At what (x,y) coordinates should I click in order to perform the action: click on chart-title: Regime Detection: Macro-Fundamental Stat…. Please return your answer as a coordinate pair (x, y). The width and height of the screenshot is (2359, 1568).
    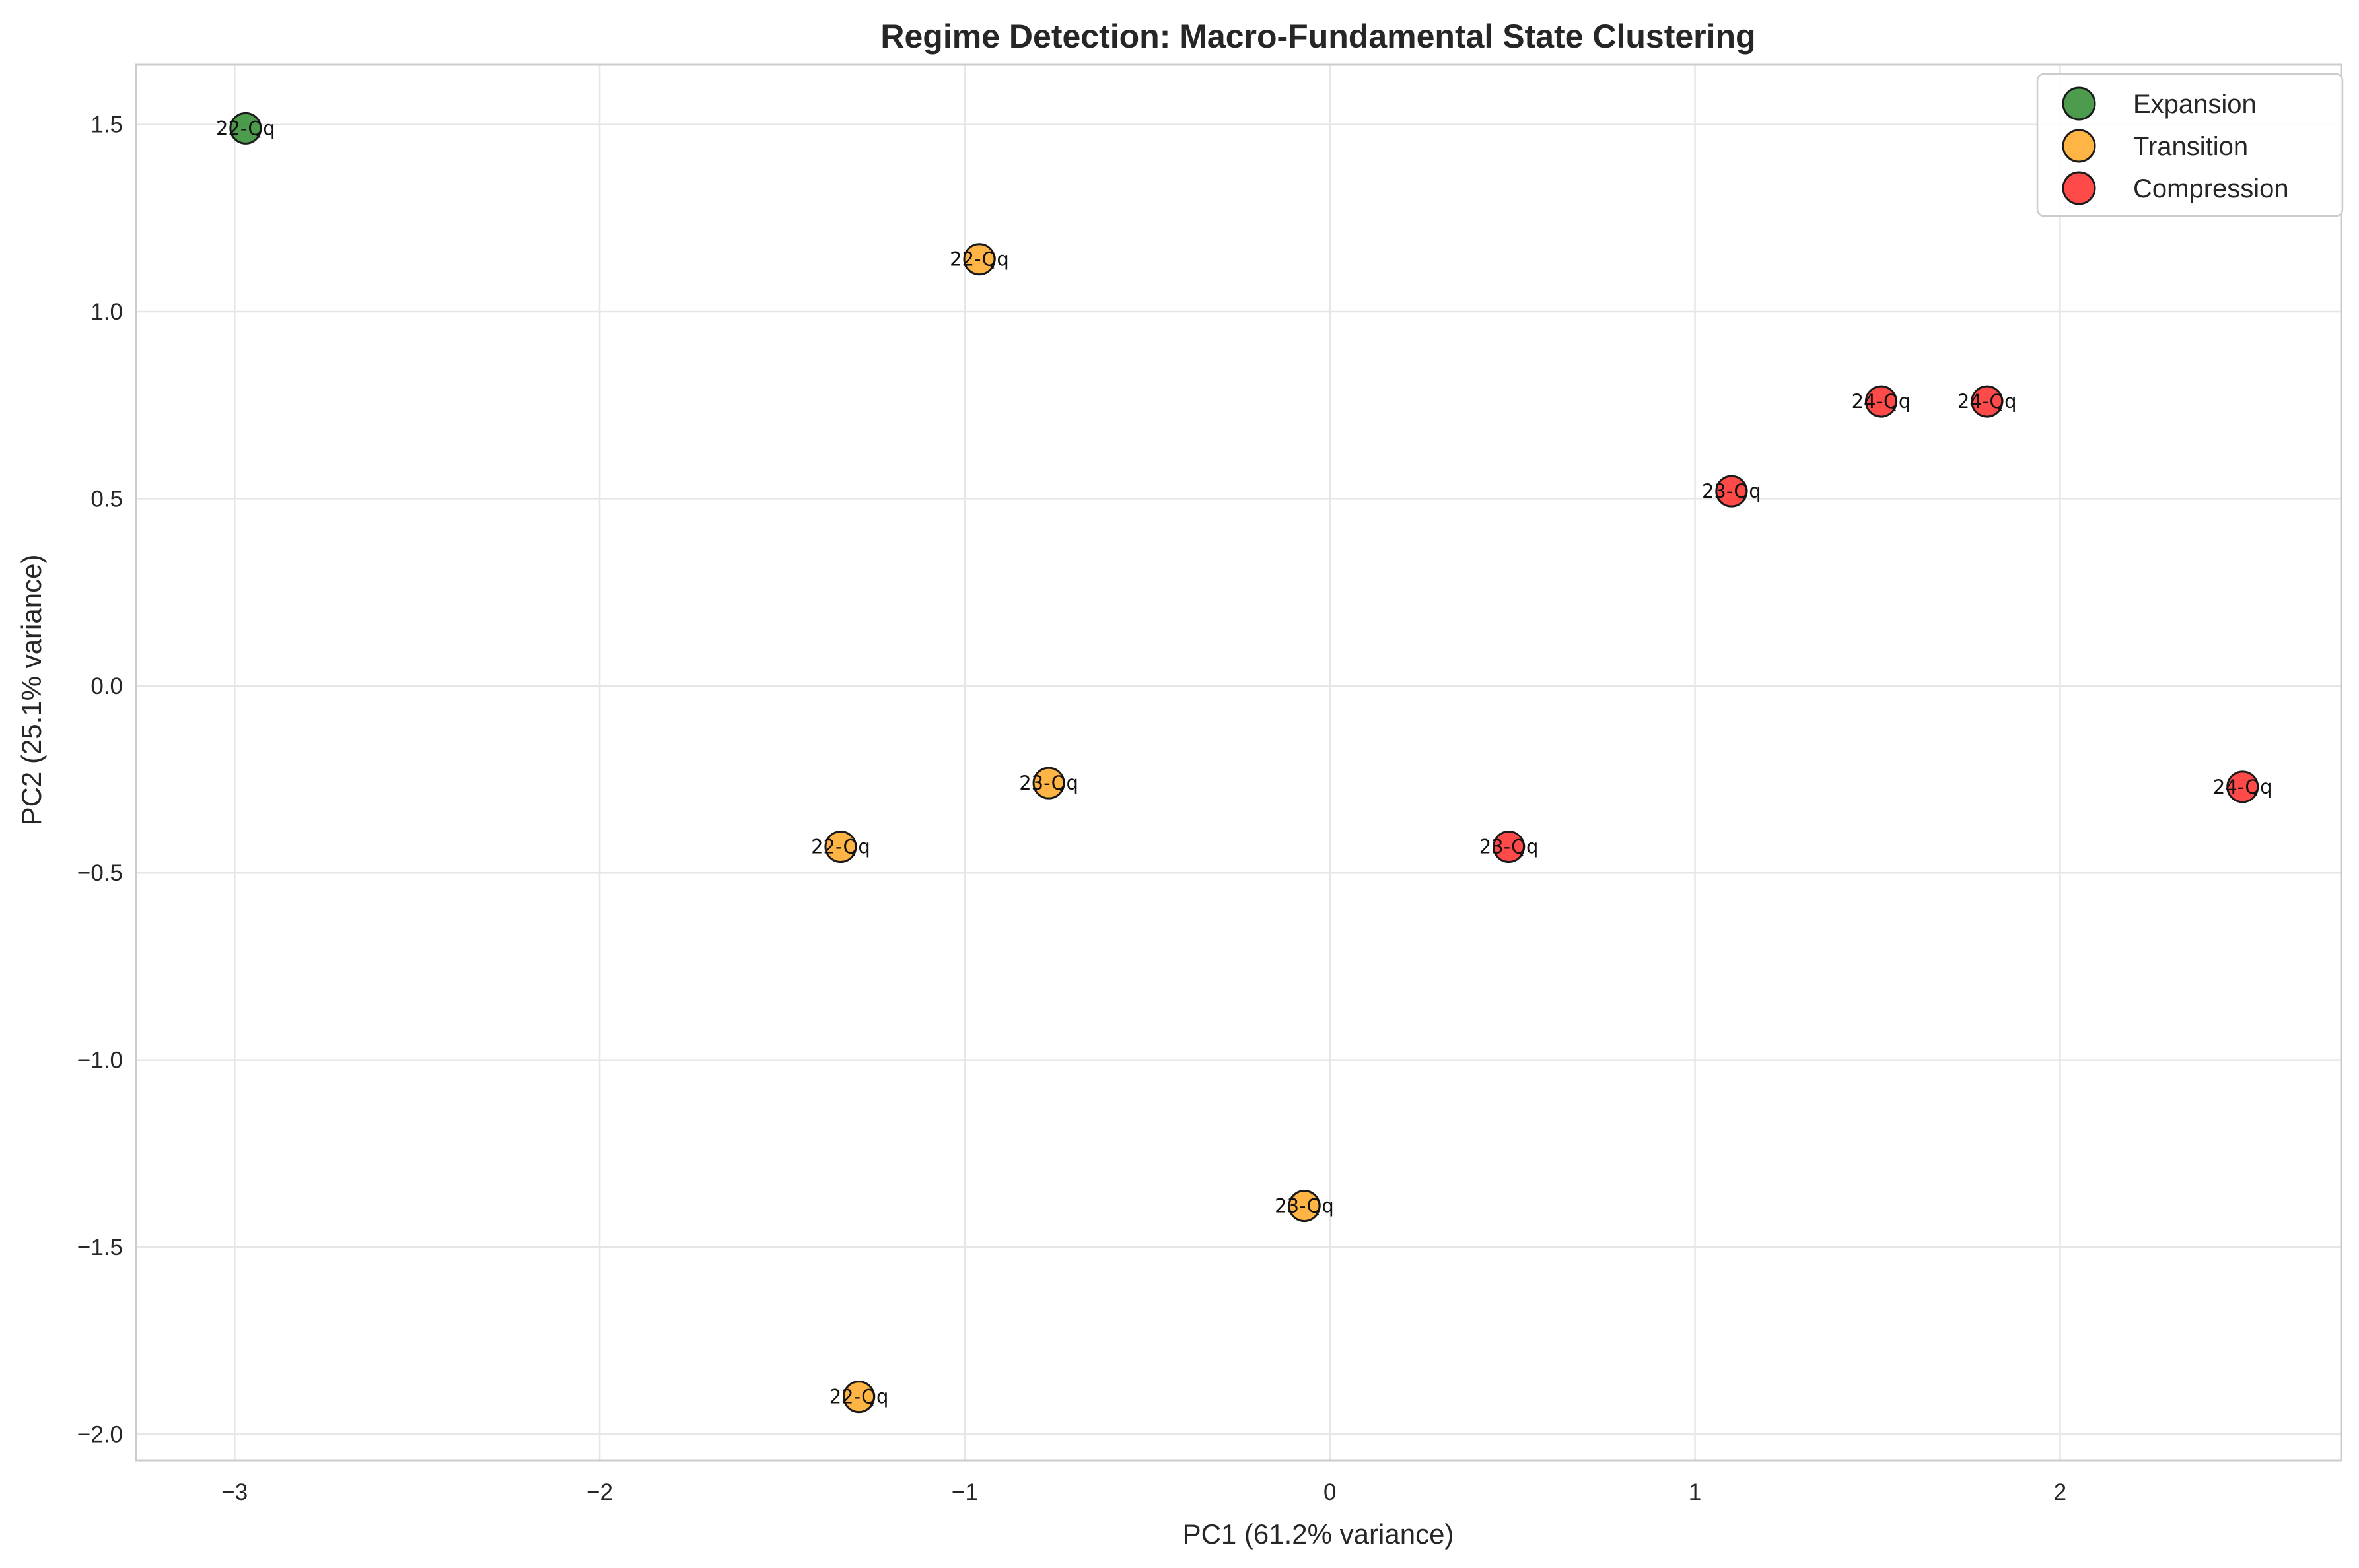
    Looking at the image, I should click on (1318, 36).